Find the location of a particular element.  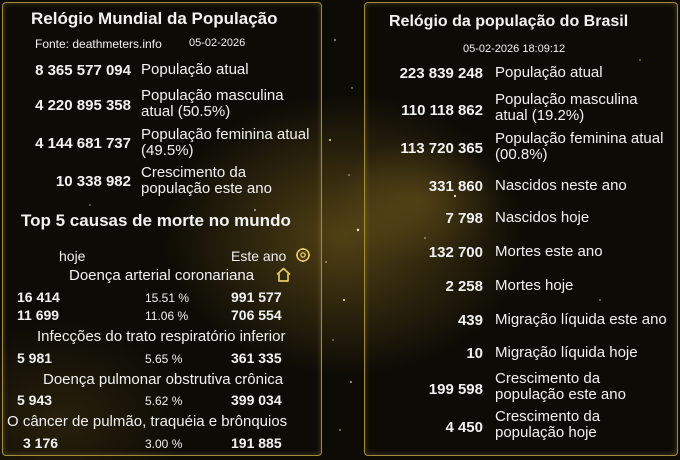

brazil-stat-label: Mortes hoje is located at coordinates (534, 285).